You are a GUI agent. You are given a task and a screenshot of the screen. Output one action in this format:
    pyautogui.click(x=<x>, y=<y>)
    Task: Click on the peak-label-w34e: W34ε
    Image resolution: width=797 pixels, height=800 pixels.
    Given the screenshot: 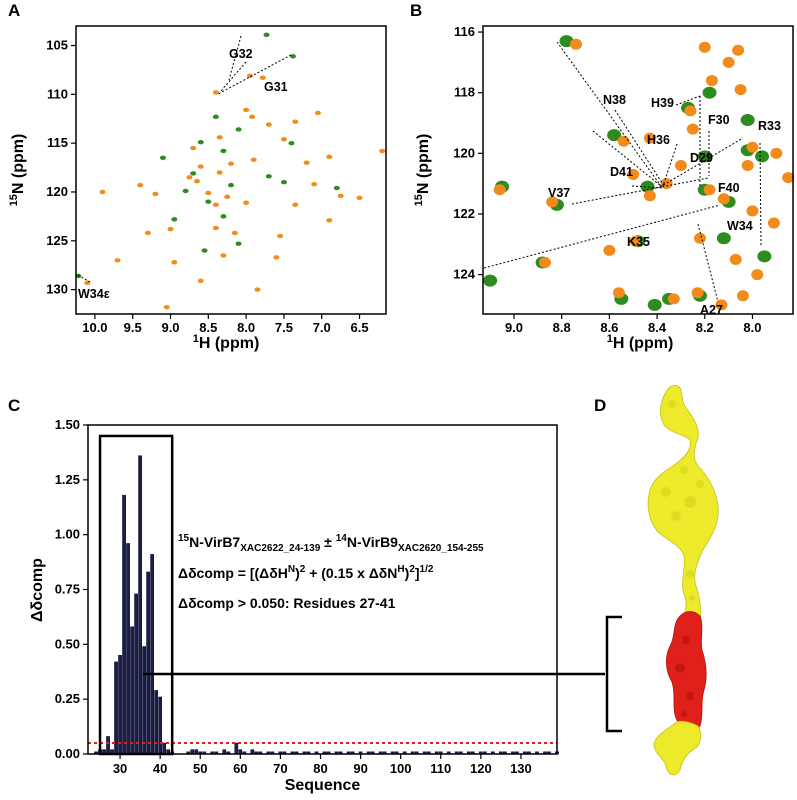 What is the action you would take?
    pyautogui.click(x=94, y=294)
    